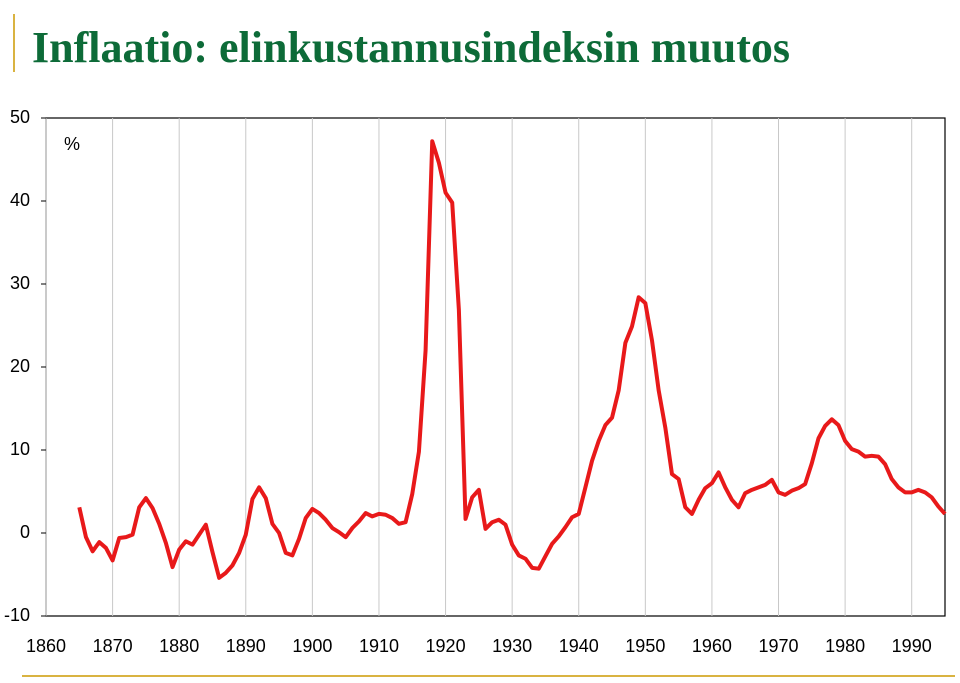 The height and width of the screenshot is (683, 960). What do you see at coordinates (246, 646) in the screenshot?
I see `x-tick-label: 1890` at bounding box center [246, 646].